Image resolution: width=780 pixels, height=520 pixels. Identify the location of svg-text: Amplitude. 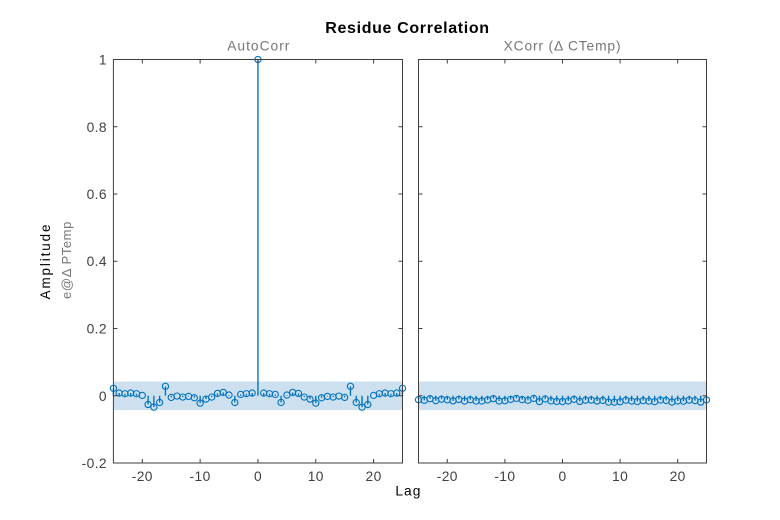
(45, 261).